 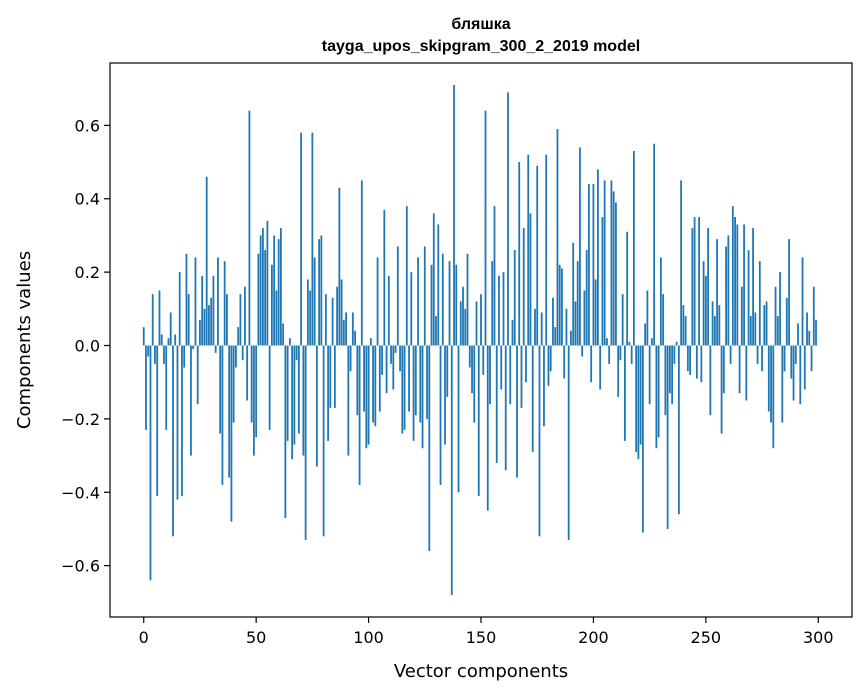 What do you see at coordinates (706, 637) in the screenshot?
I see `x-tick-label-250: 250` at bounding box center [706, 637].